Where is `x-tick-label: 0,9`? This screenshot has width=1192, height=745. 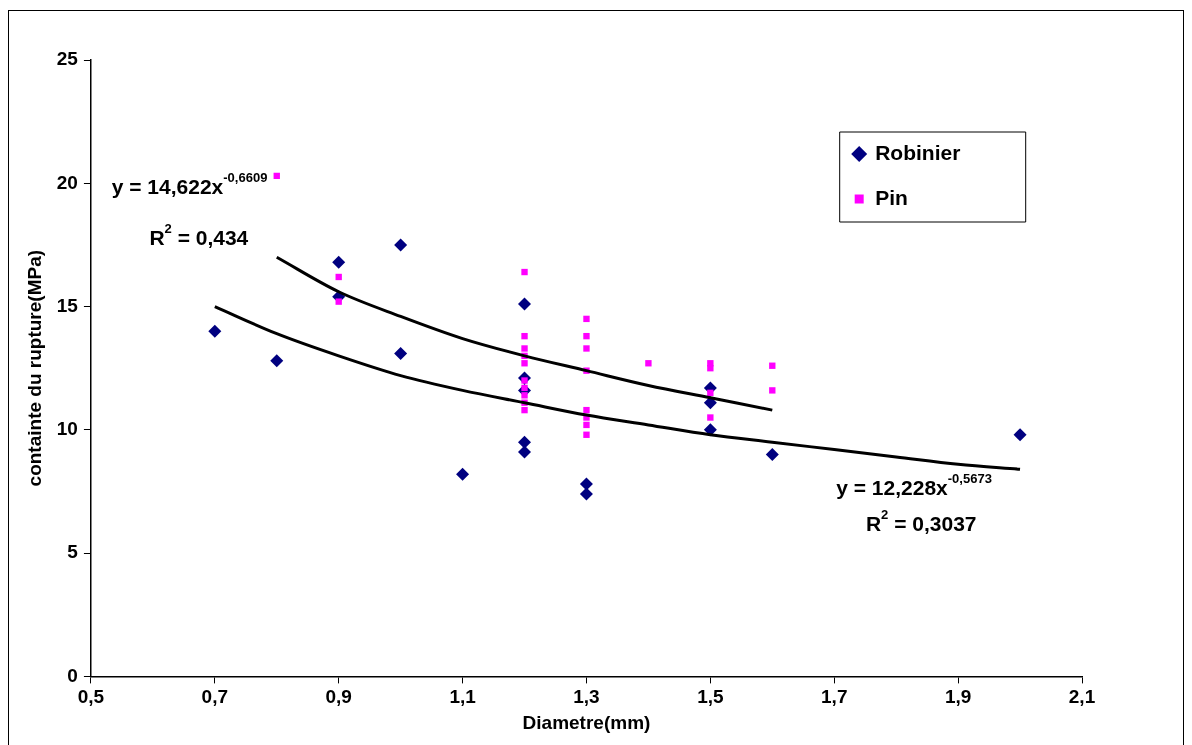 x-tick-label: 0,9 is located at coordinates (338, 697).